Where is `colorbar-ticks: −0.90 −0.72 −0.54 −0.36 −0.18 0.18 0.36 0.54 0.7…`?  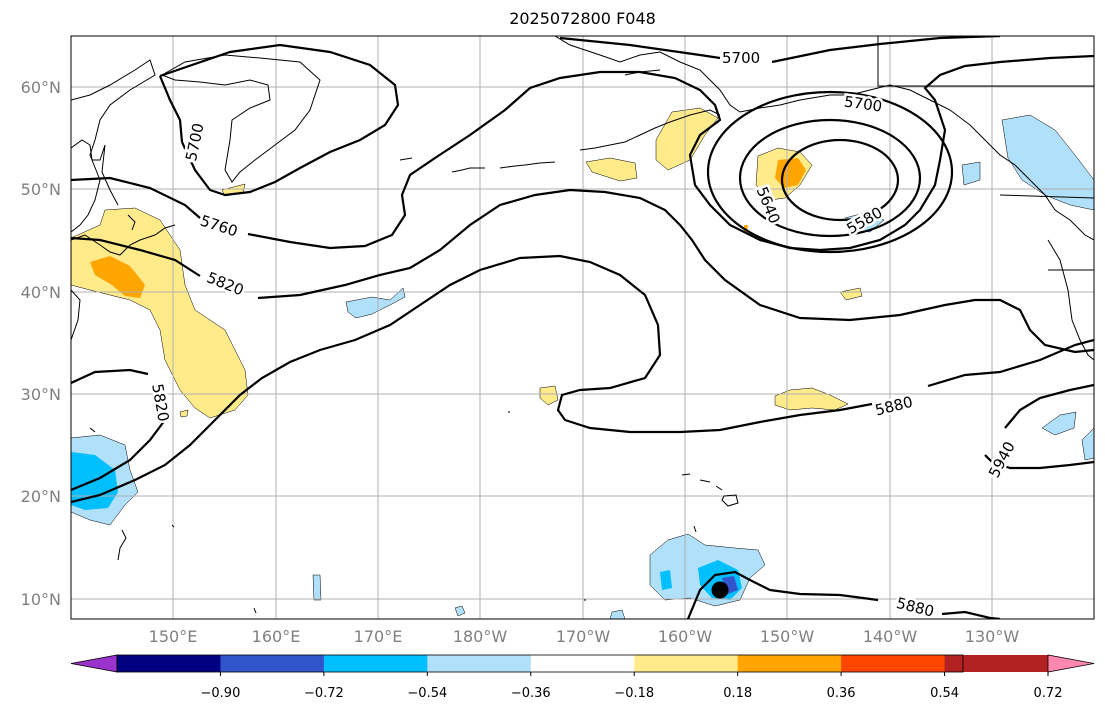
colorbar-ticks: −0.90 −0.72 −0.54 −0.36 −0.18 0.18 0.36 0.54 0.7… is located at coordinates (632, 686).